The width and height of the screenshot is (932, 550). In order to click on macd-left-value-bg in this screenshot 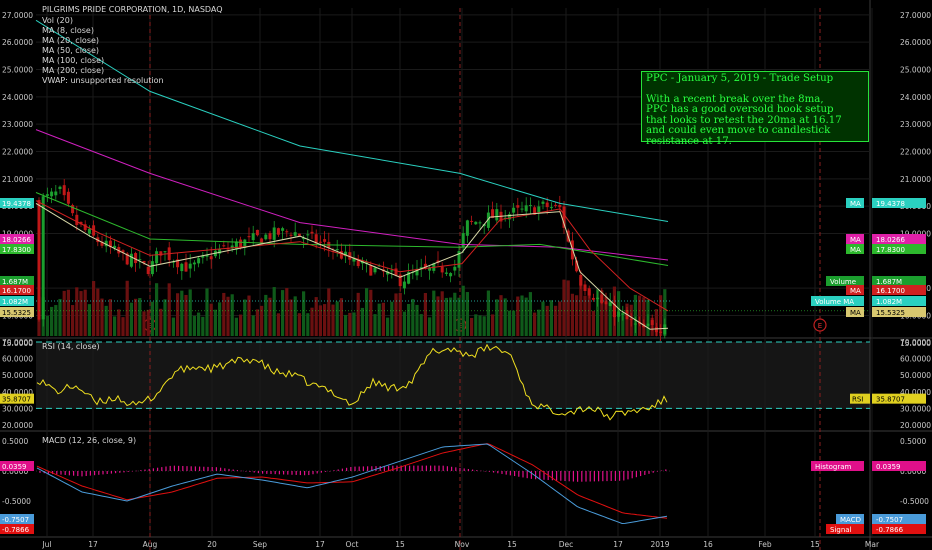, I will do `click(17, 519)`.